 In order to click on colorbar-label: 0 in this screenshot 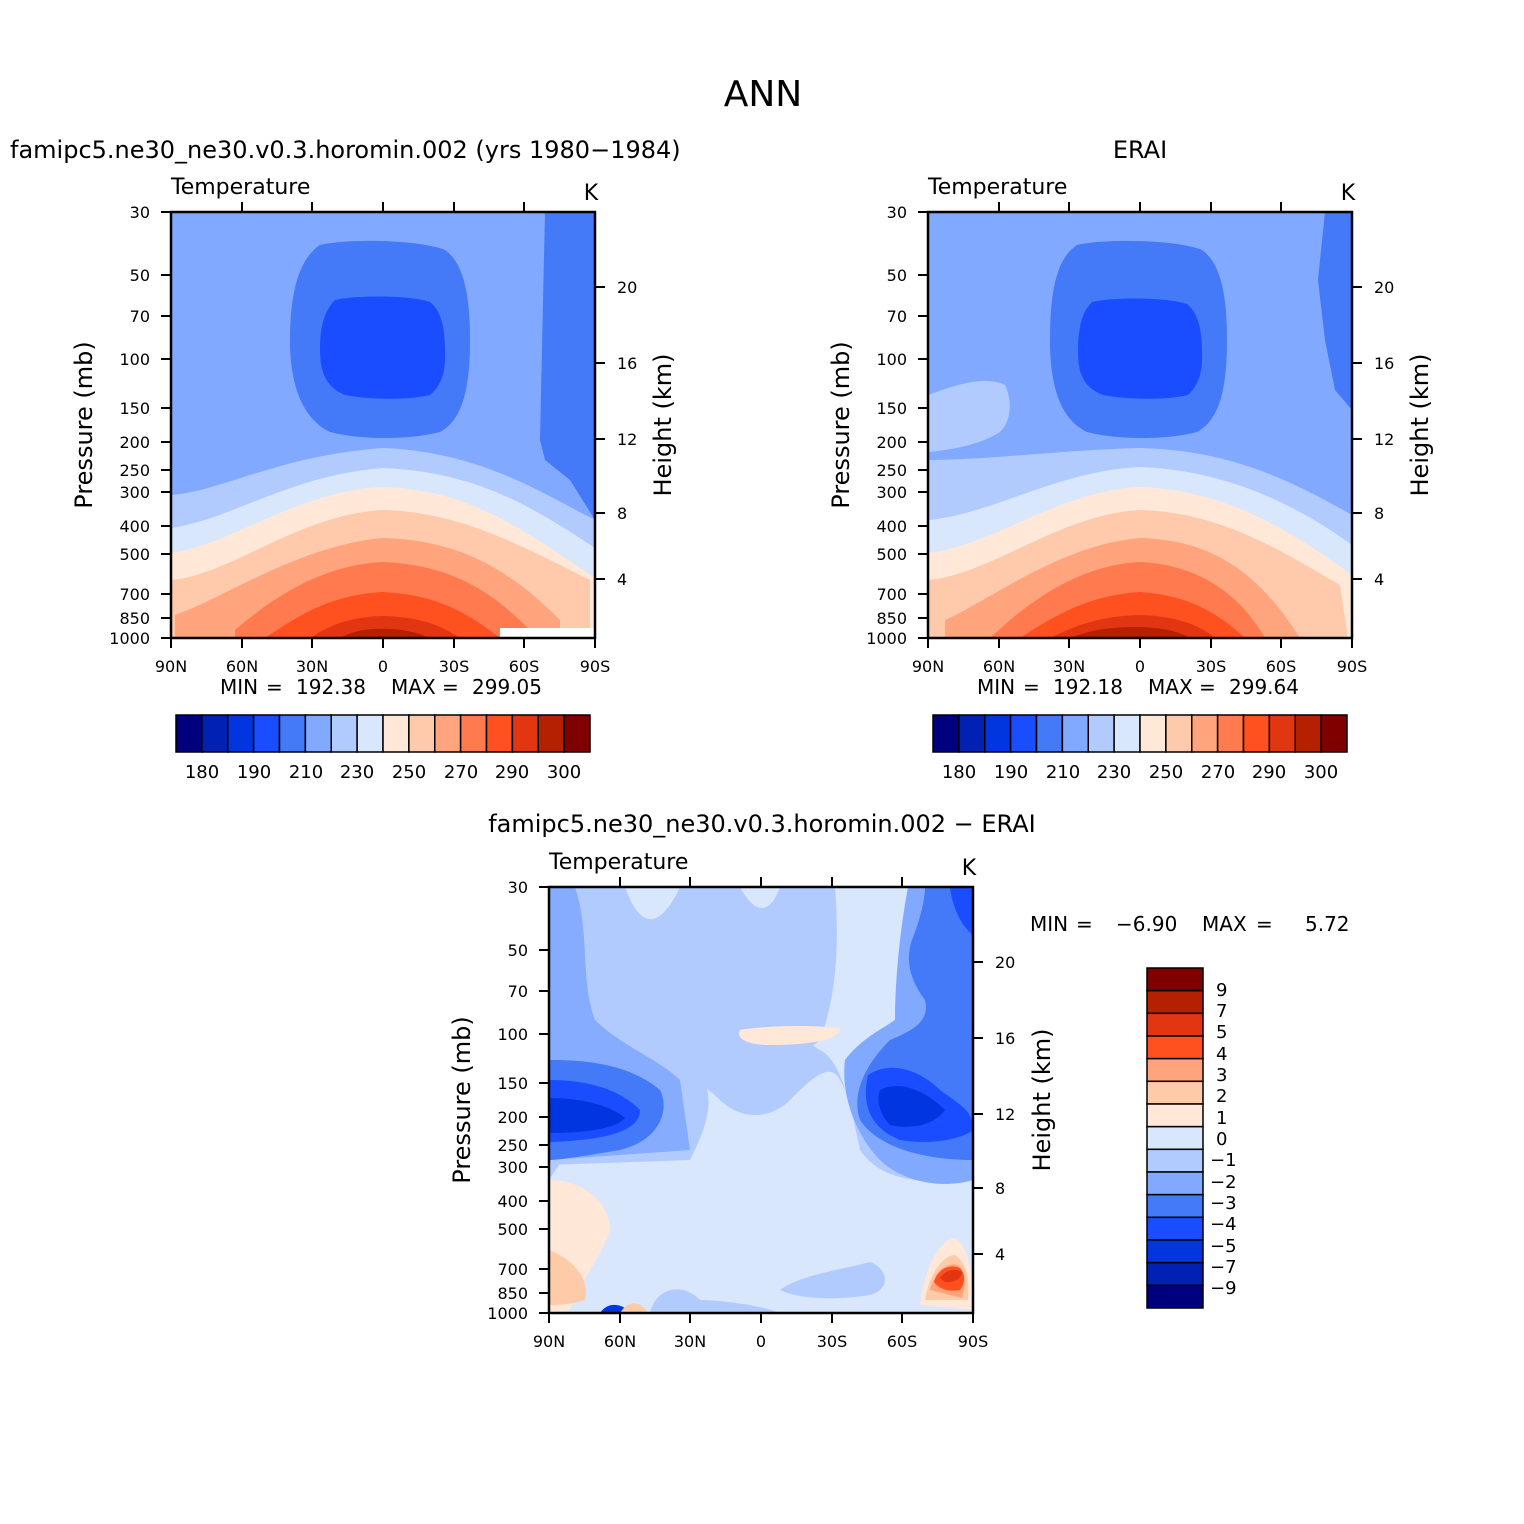, I will do `click(1221, 1139)`.